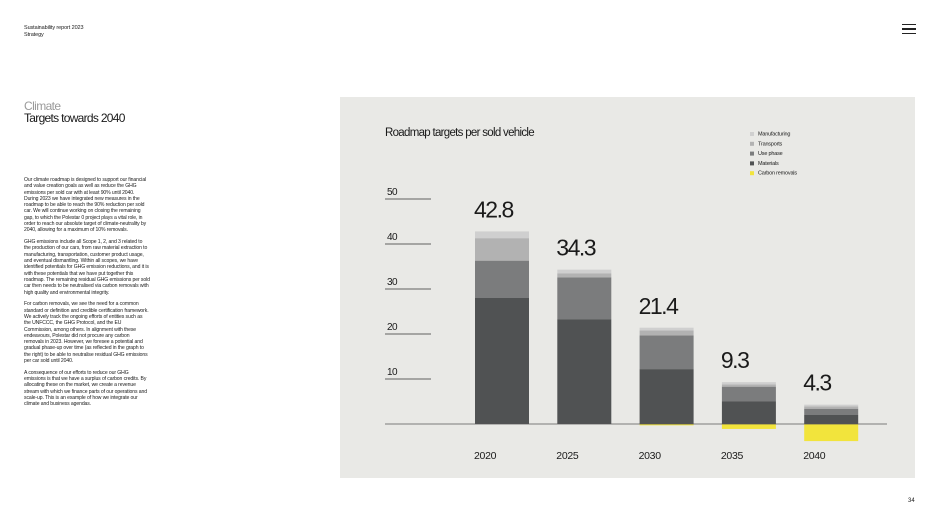  What do you see at coordinates (392, 237) in the screenshot?
I see `y-tick-label: 40` at bounding box center [392, 237].